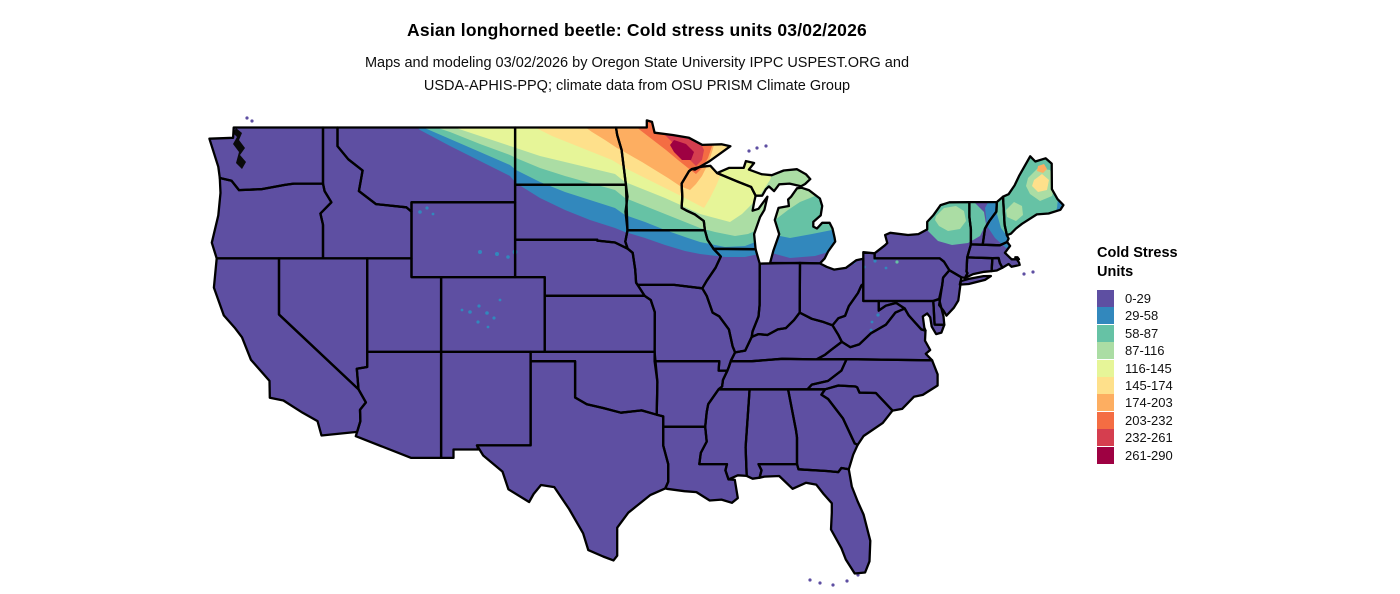 Image resolution: width=1400 pixels, height=594 pixels. I want to click on legend-label: 58-87, so click(1142, 333).